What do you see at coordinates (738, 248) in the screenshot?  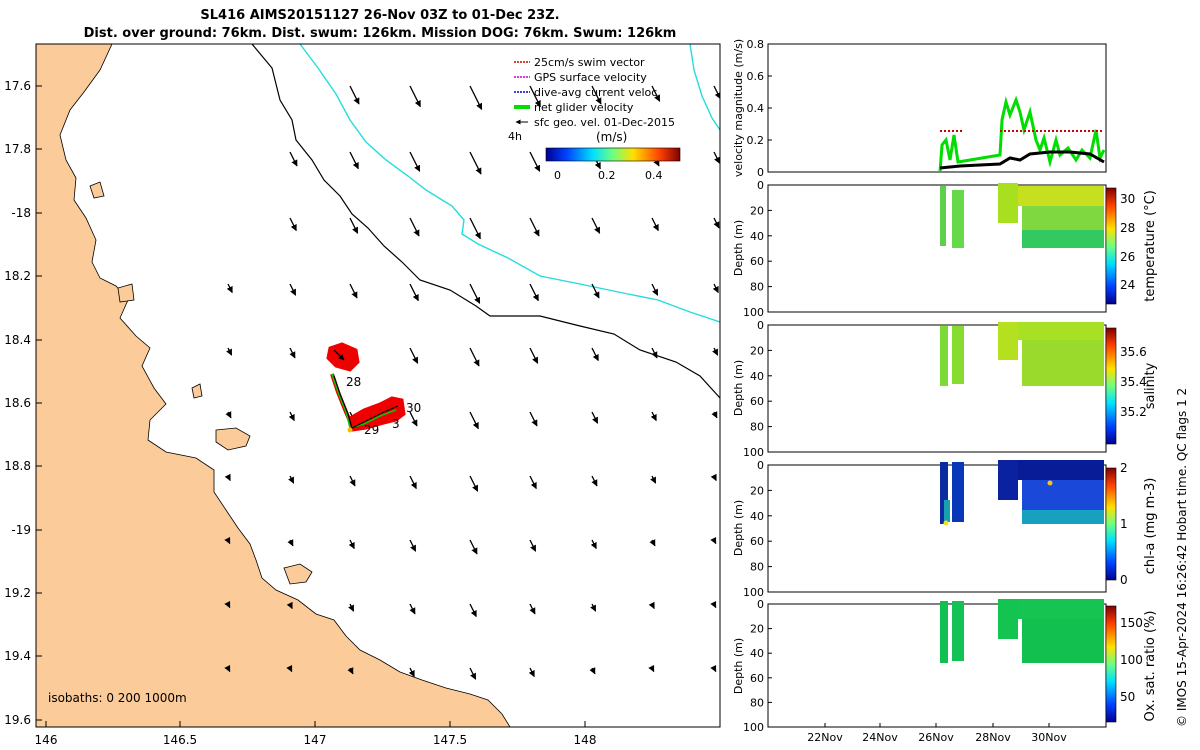 I see `depth-ylabel: Depth (m)` at bounding box center [738, 248].